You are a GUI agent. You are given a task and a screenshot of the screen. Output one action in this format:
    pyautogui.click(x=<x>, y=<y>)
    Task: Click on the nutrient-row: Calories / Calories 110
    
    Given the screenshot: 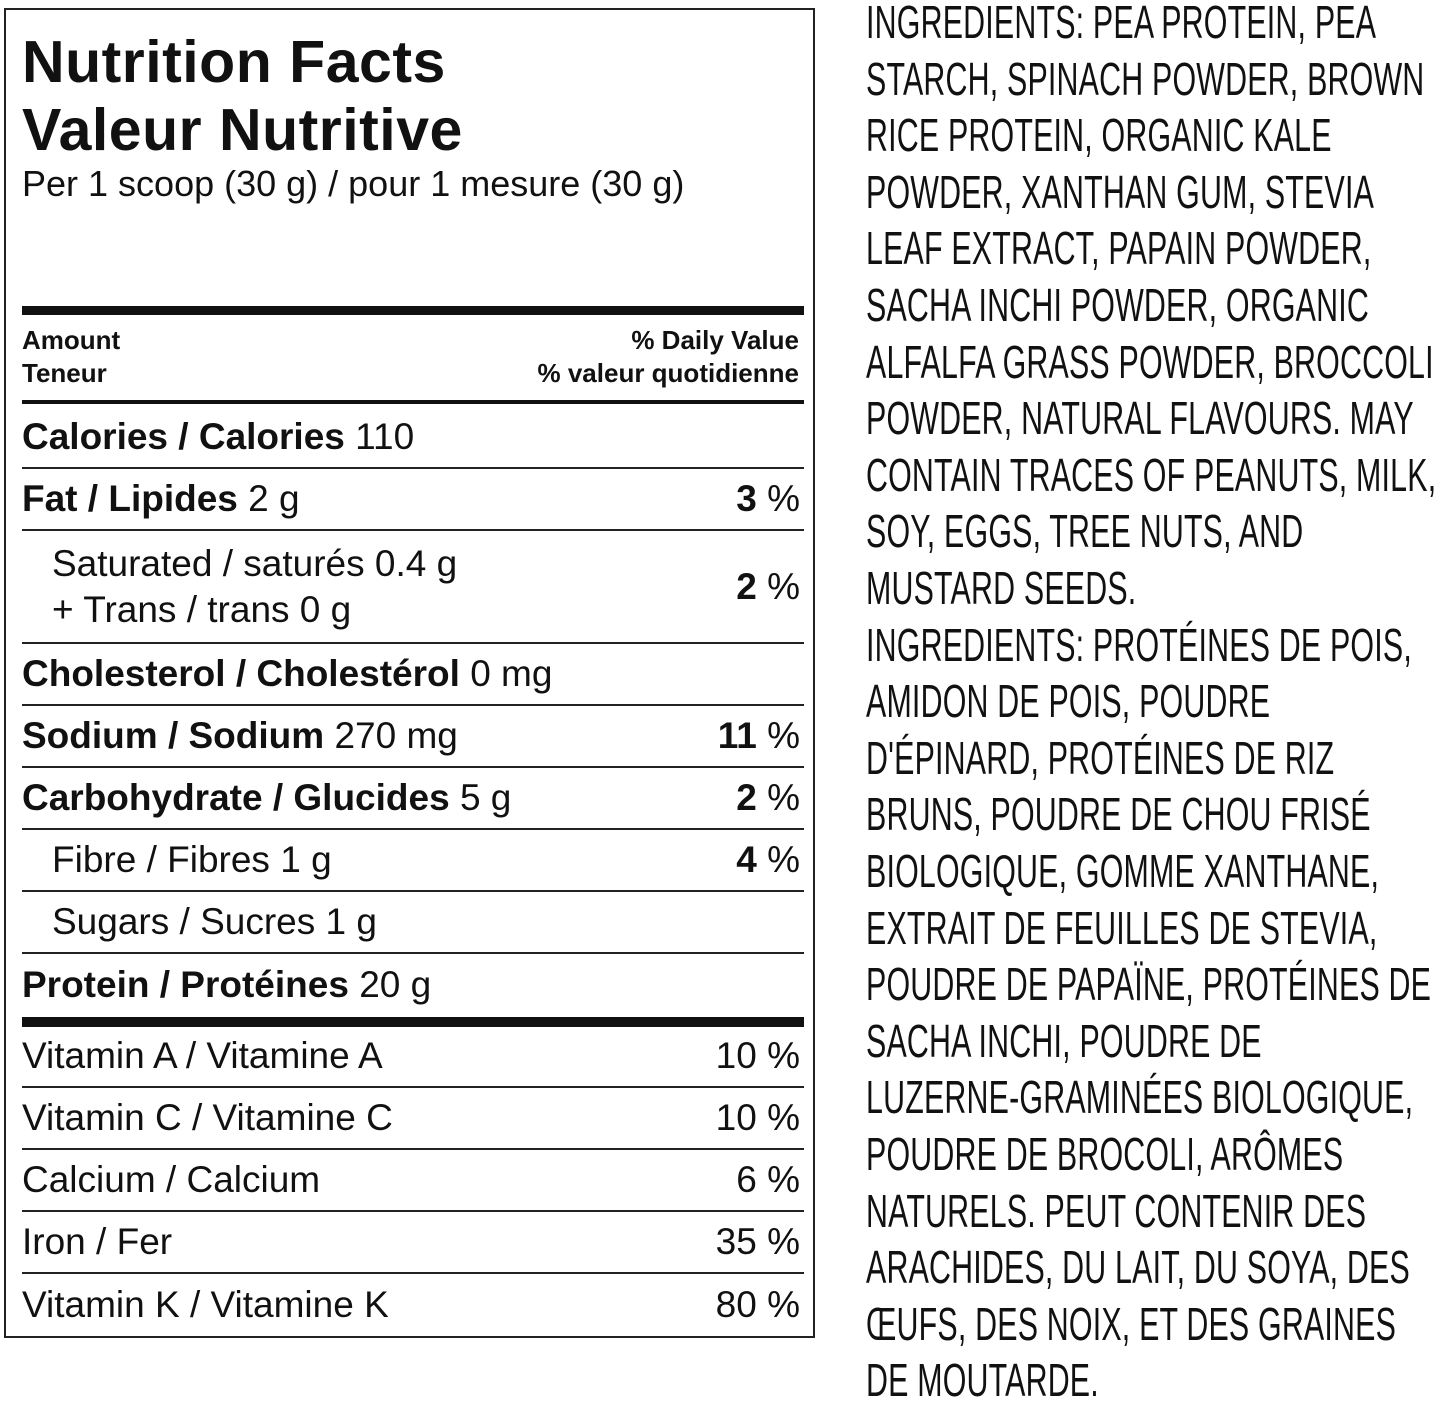 What is the action you would take?
    pyautogui.click(x=413, y=438)
    